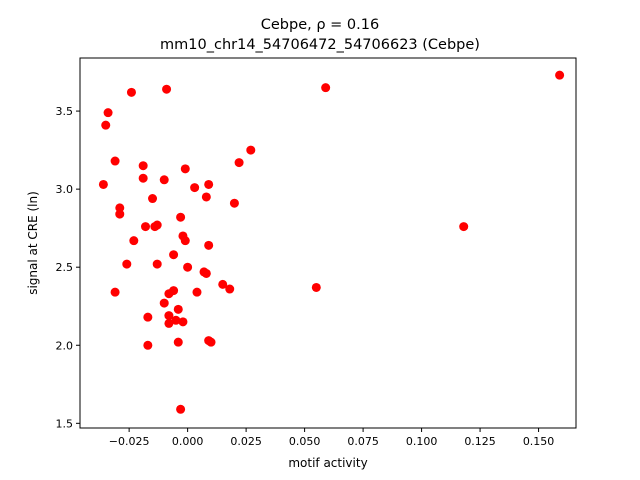  I want to click on x-tick-label-0: −0.025, so click(129, 441).